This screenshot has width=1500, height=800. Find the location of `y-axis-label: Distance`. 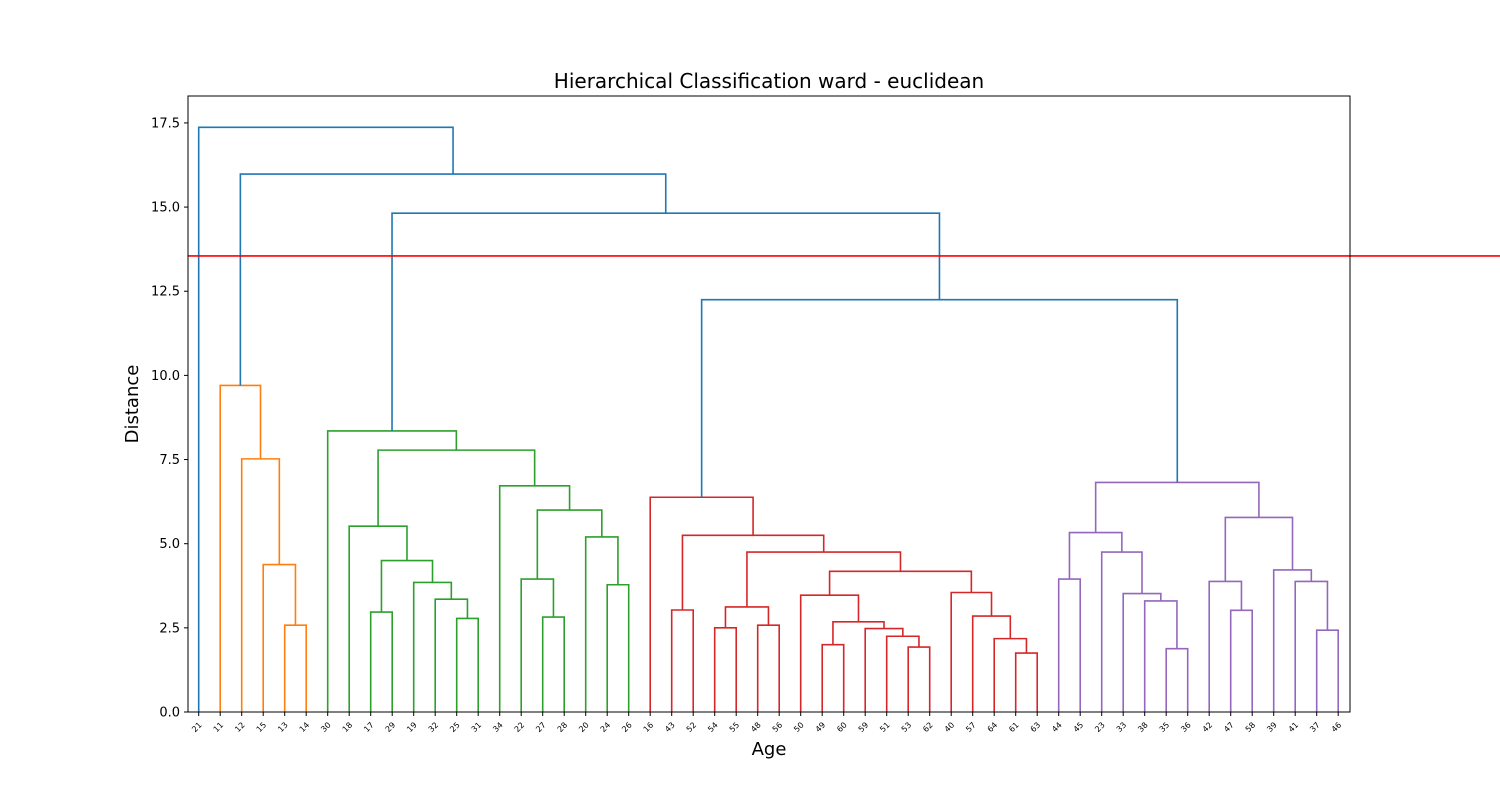

y-axis-label: Distance is located at coordinates (132, 404).